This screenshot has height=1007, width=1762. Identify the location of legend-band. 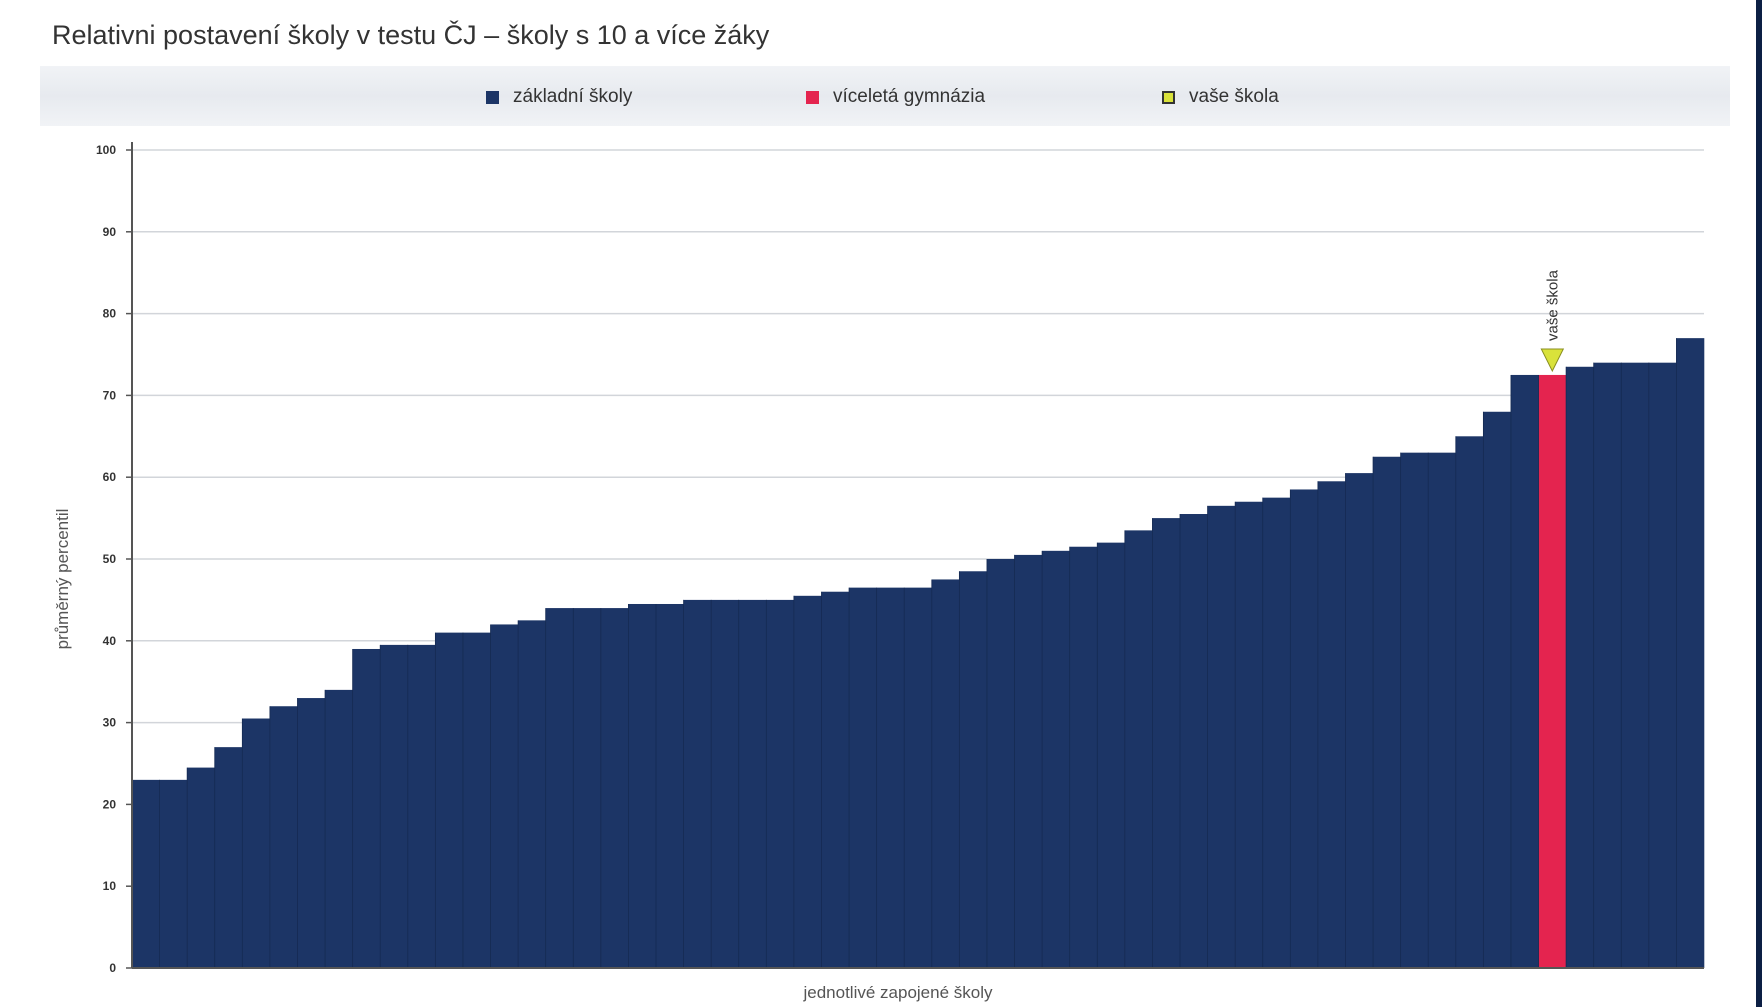
(885, 96).